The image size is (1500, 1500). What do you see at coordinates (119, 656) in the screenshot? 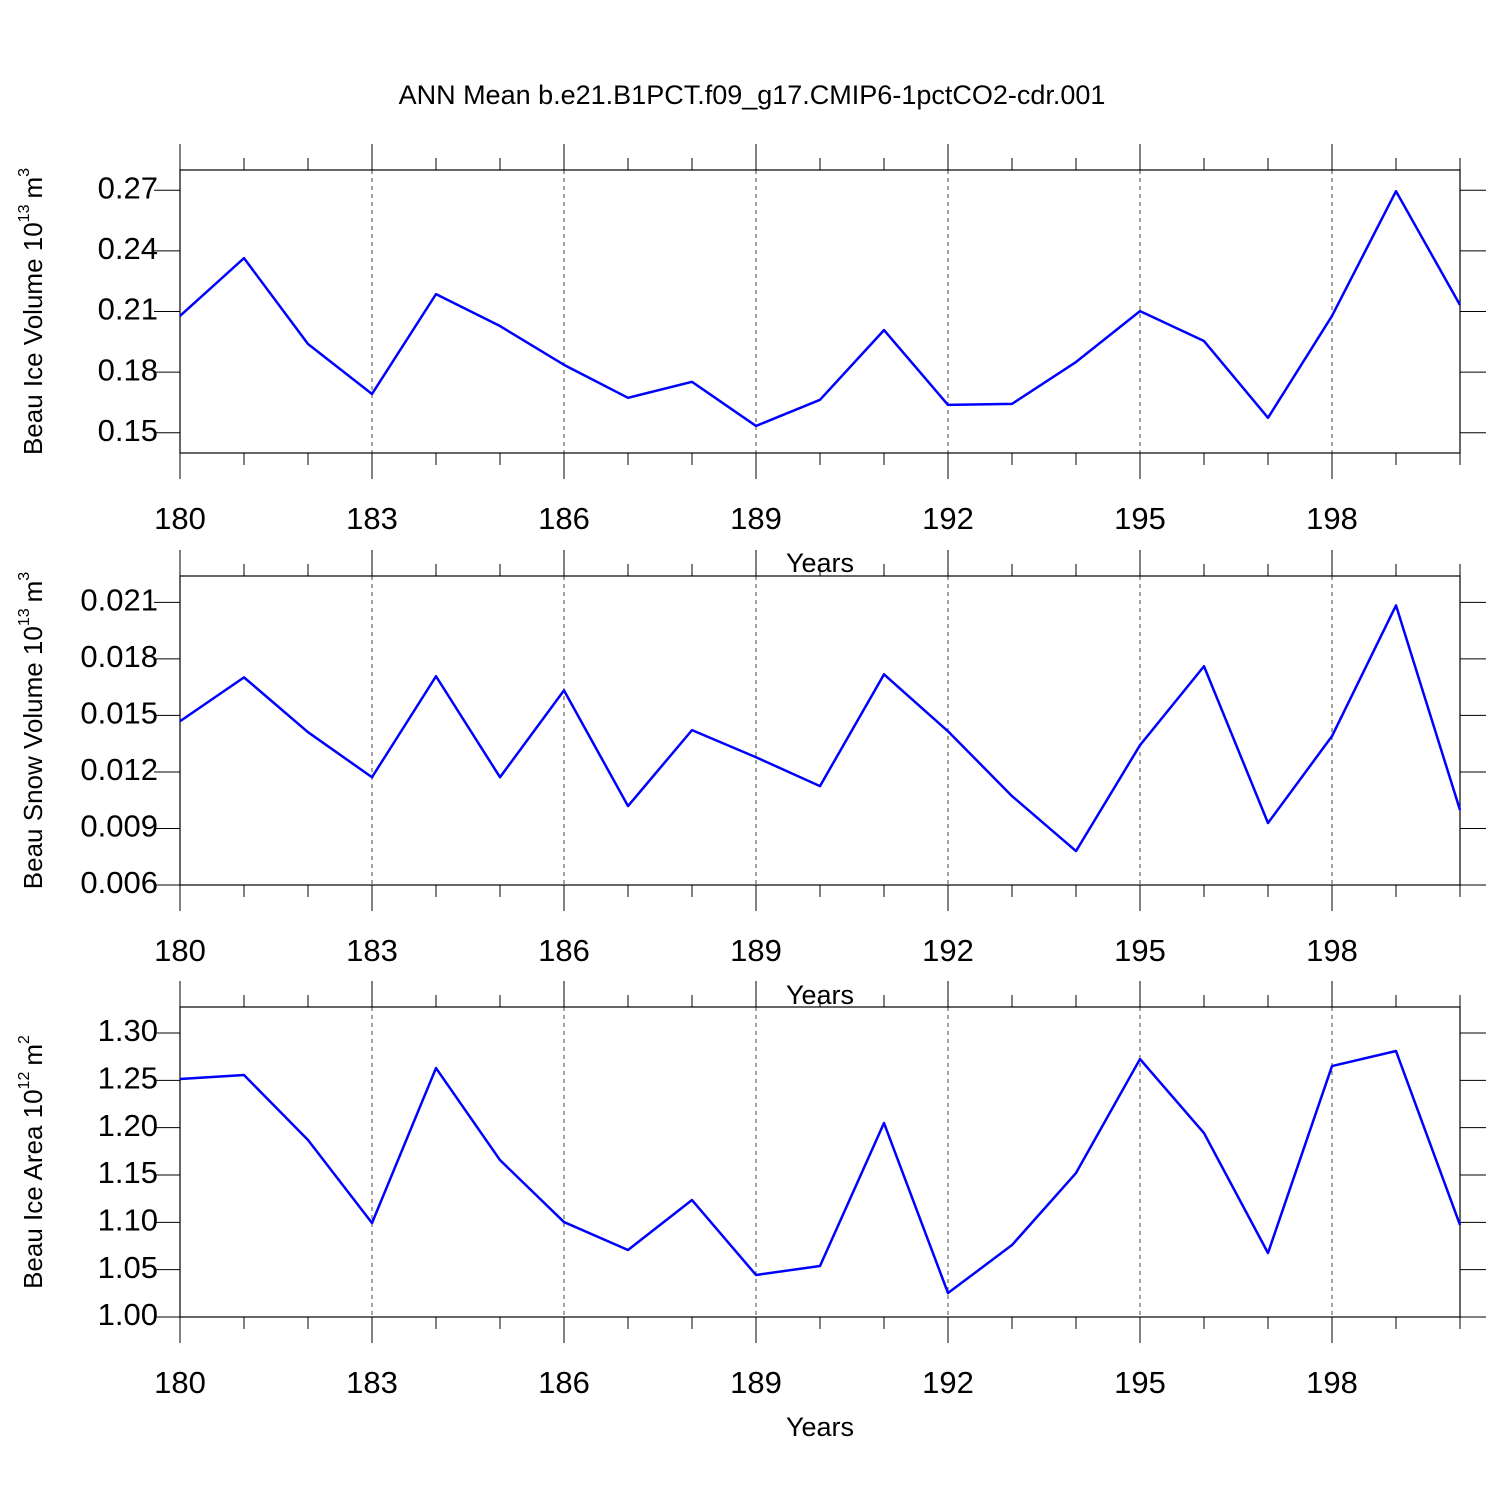
I see `y-tick-label: 0.018` at bounding box center [119, 656].